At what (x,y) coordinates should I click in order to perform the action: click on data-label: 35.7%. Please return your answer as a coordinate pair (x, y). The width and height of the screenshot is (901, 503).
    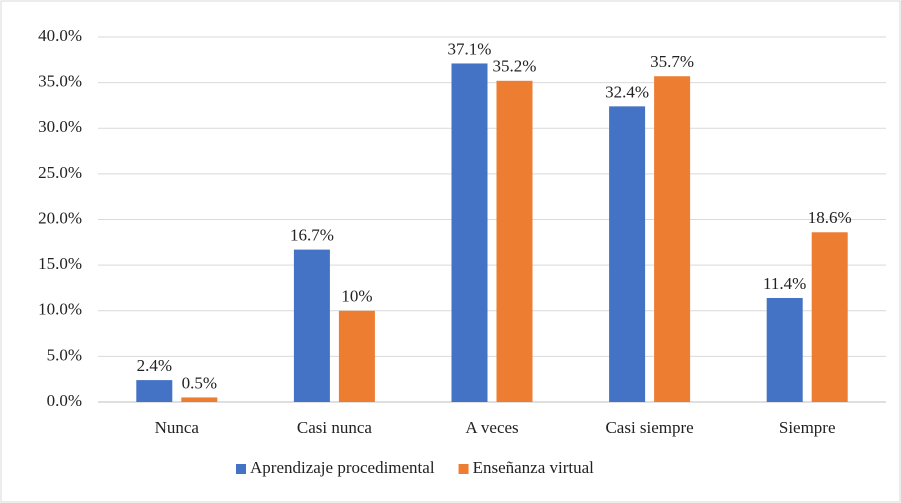
    Looking at the image, I should click on (672, 61).